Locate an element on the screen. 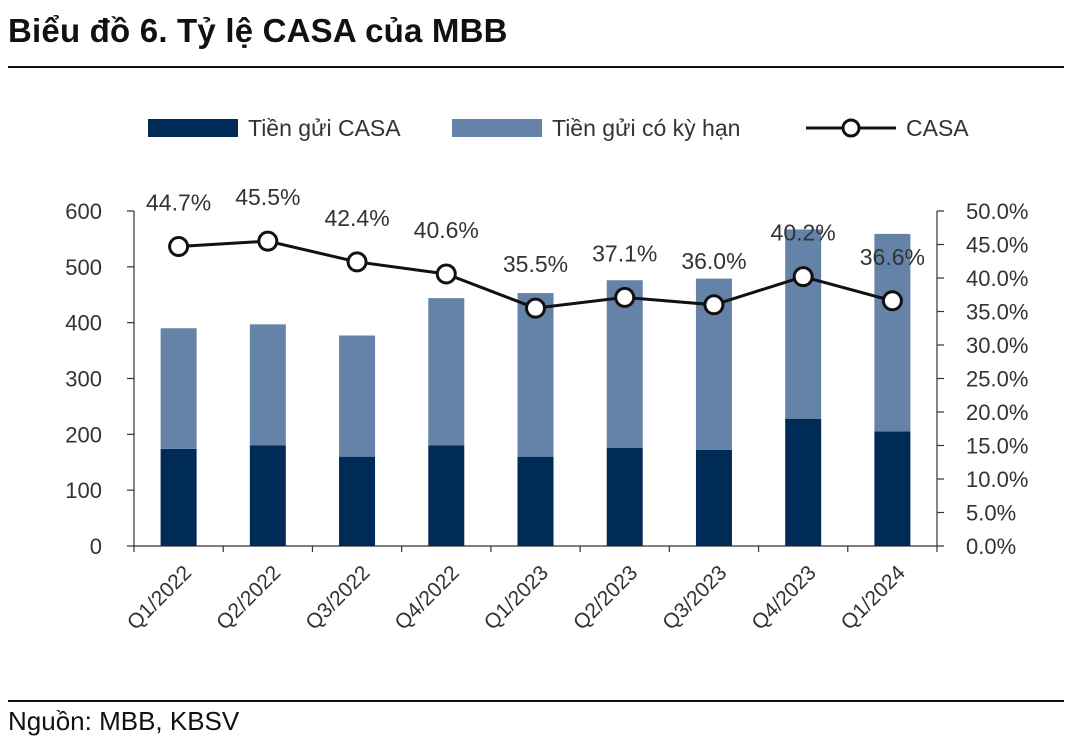 The width and height of the screenshot is (1084, 746). casa-ratio-label: 36.0% is located at coordinates (713, 261).